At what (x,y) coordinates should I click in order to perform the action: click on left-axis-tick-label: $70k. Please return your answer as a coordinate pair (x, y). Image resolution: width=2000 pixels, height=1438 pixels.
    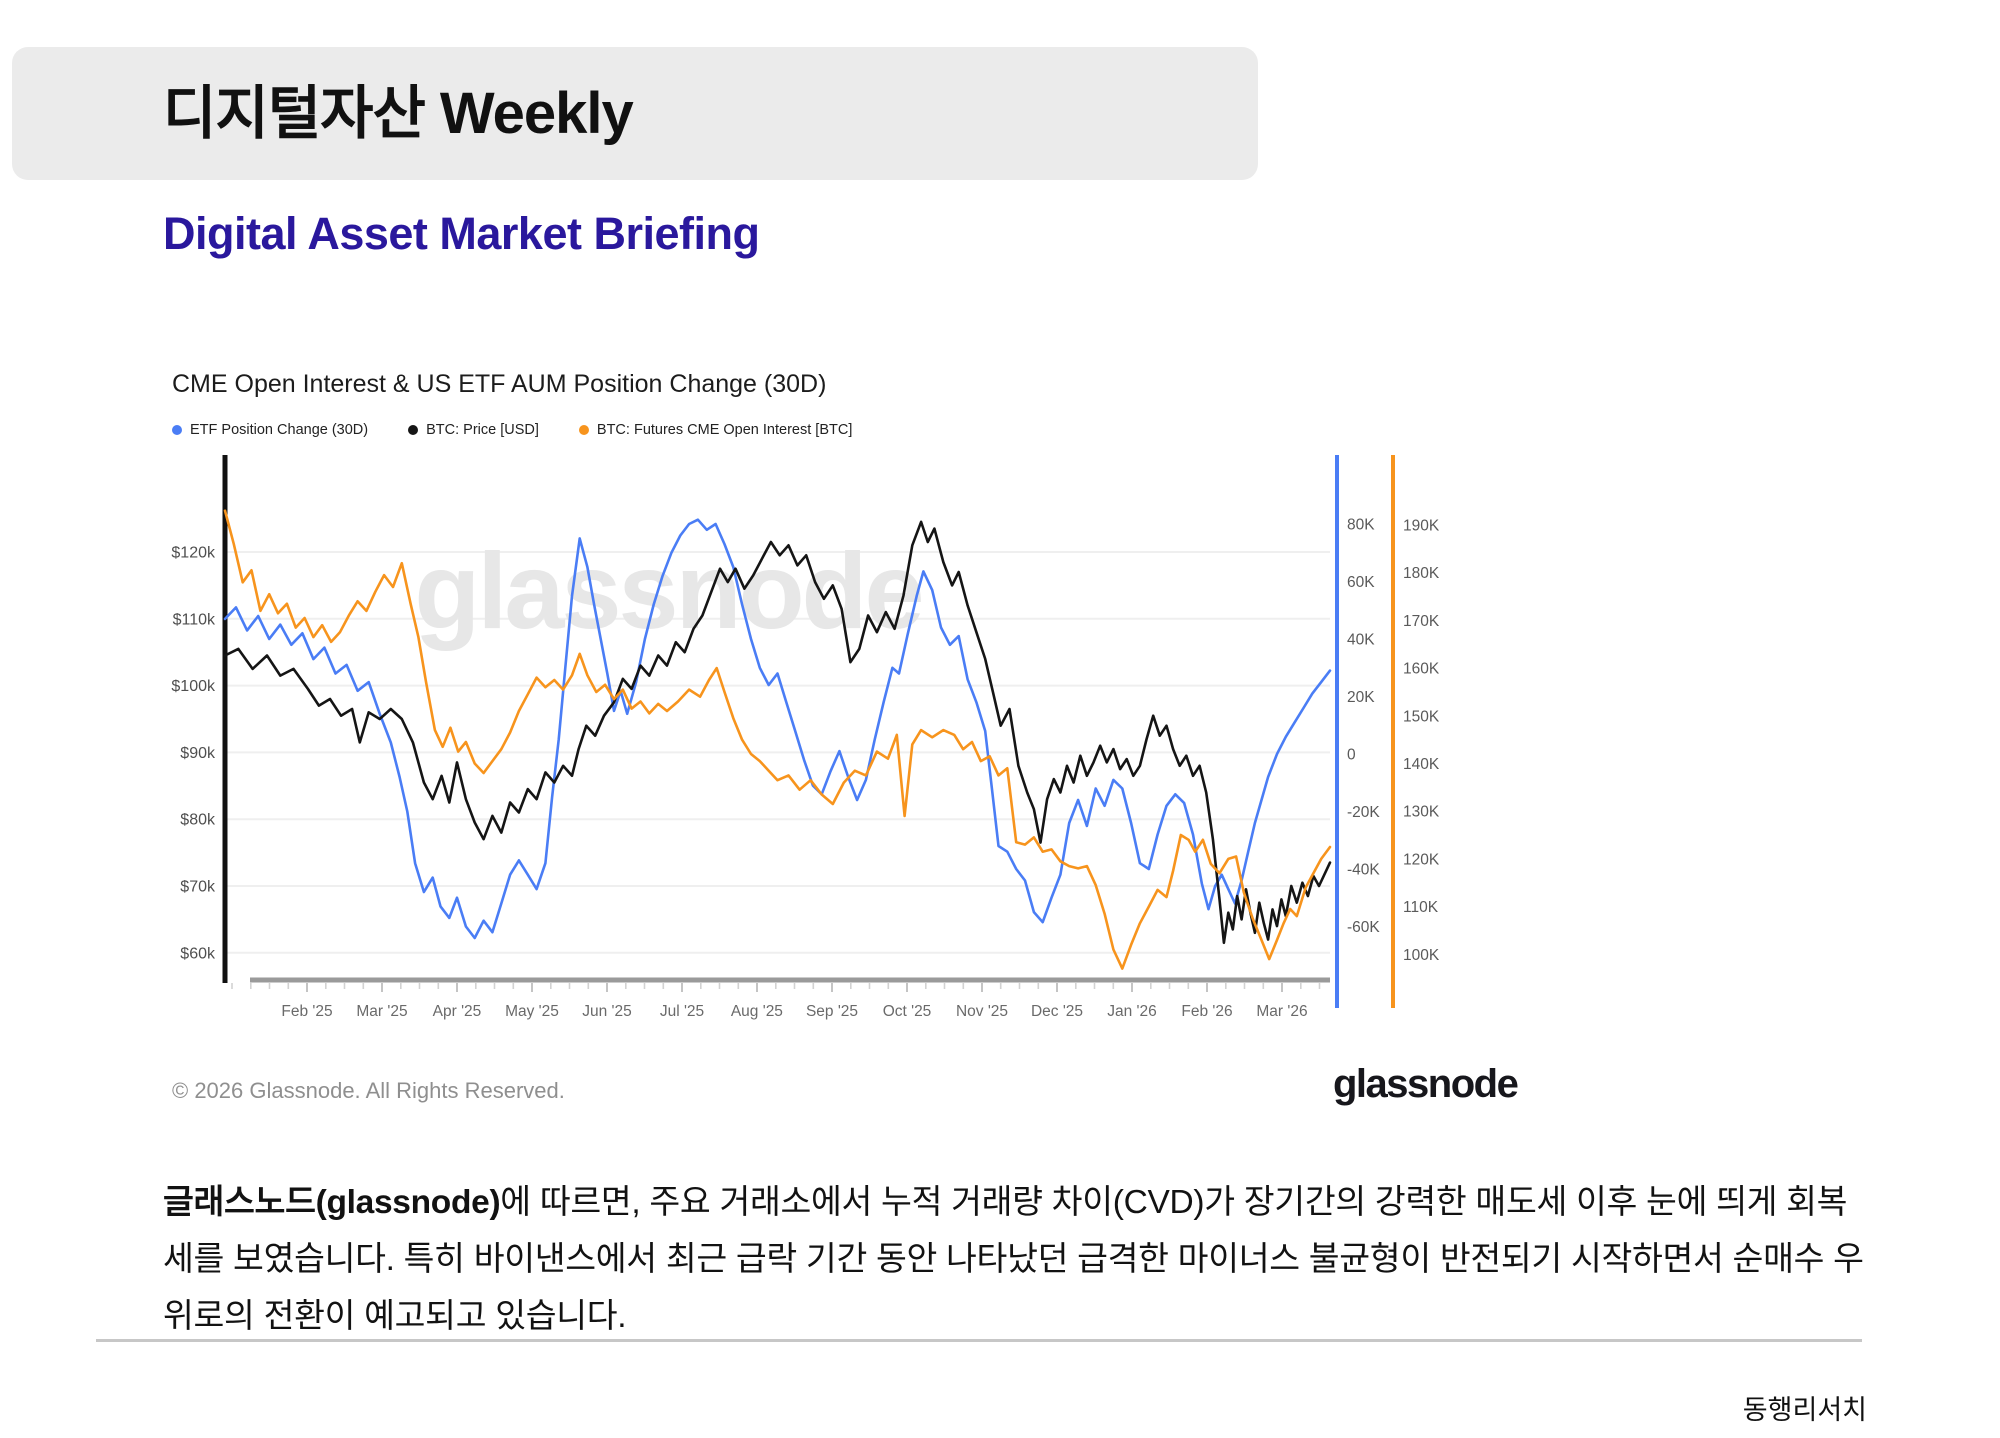
    Looking at the image, I should click on (198, 887).